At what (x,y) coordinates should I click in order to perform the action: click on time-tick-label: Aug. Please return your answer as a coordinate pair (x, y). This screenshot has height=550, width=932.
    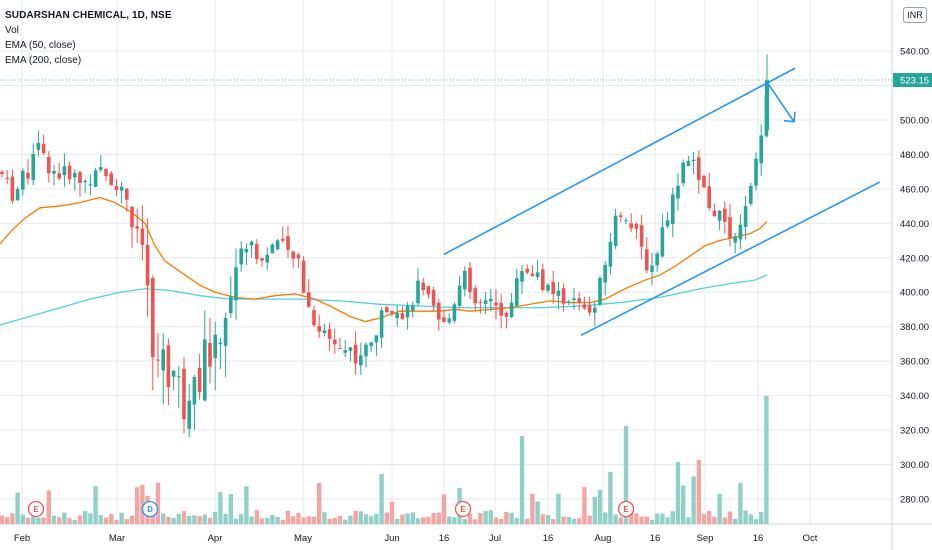
    Looking at the image, I should click on (603, 538).